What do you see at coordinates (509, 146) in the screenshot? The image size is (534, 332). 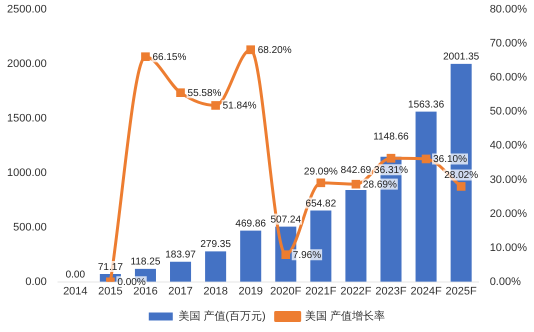 I see `y2-tick-label: 40.00%` at bounding box center [509, 146].